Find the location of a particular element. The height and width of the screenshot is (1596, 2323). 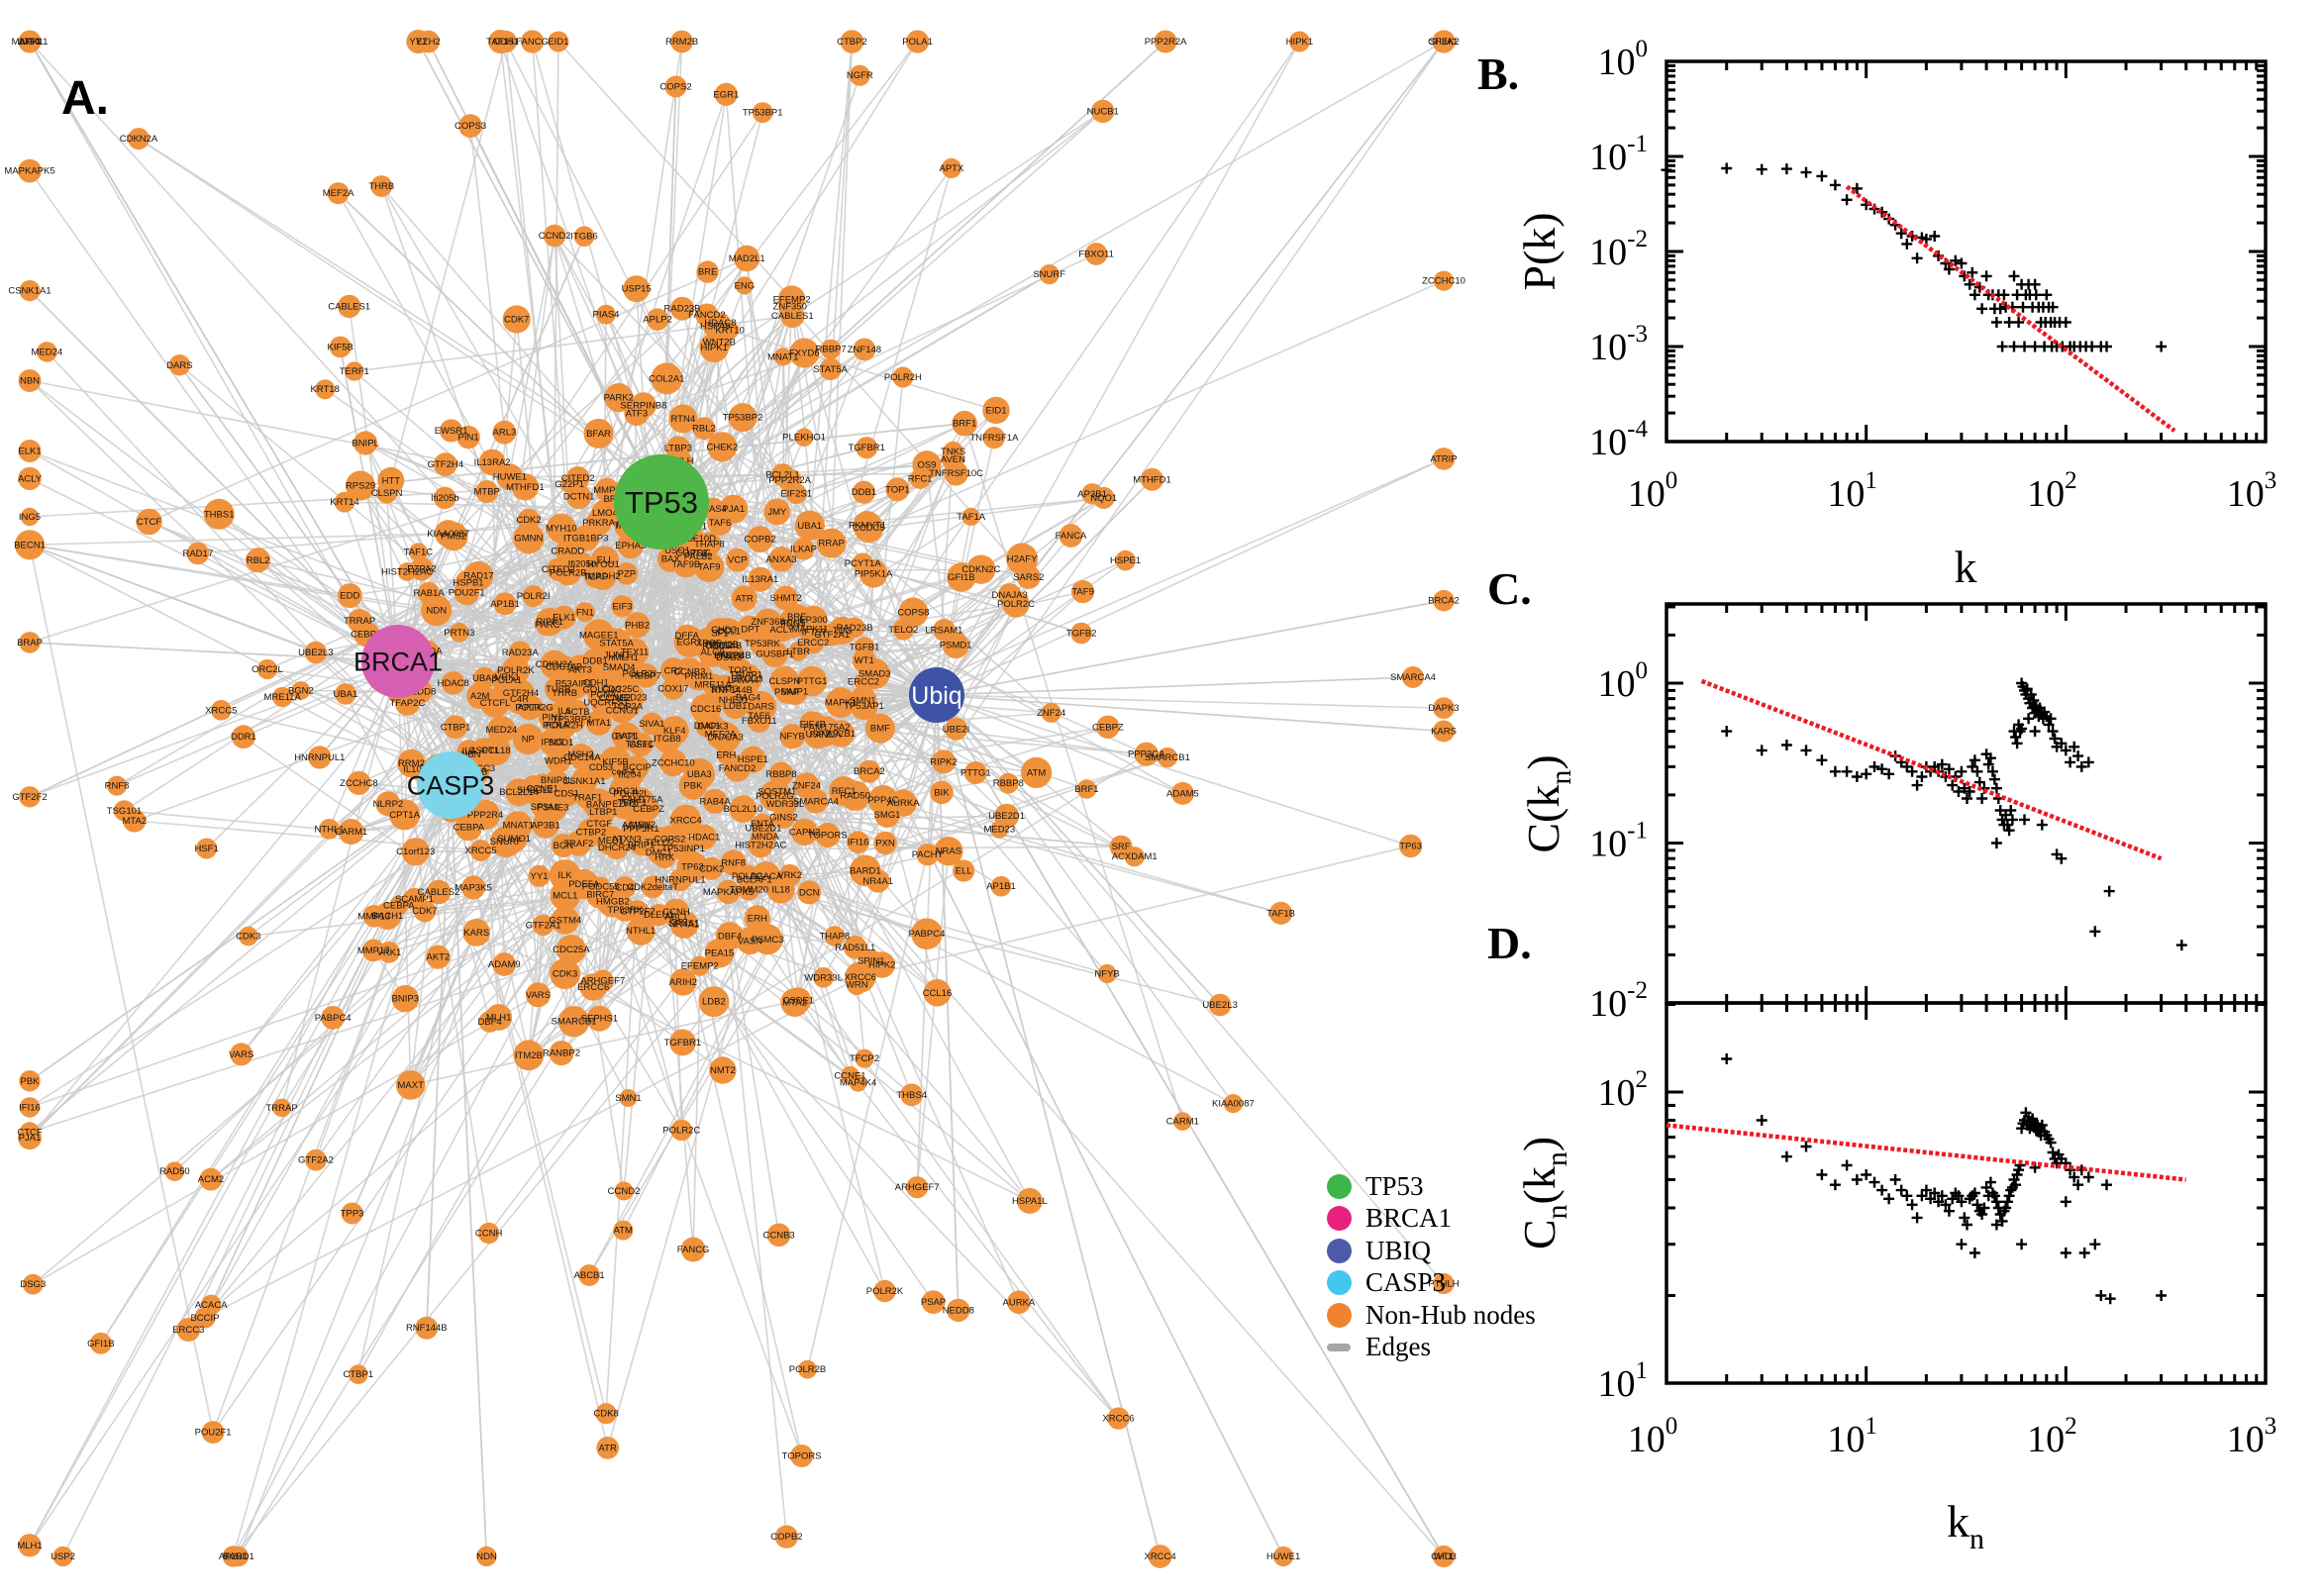

network-node-label: C4R is located at coordinates (519, 699).